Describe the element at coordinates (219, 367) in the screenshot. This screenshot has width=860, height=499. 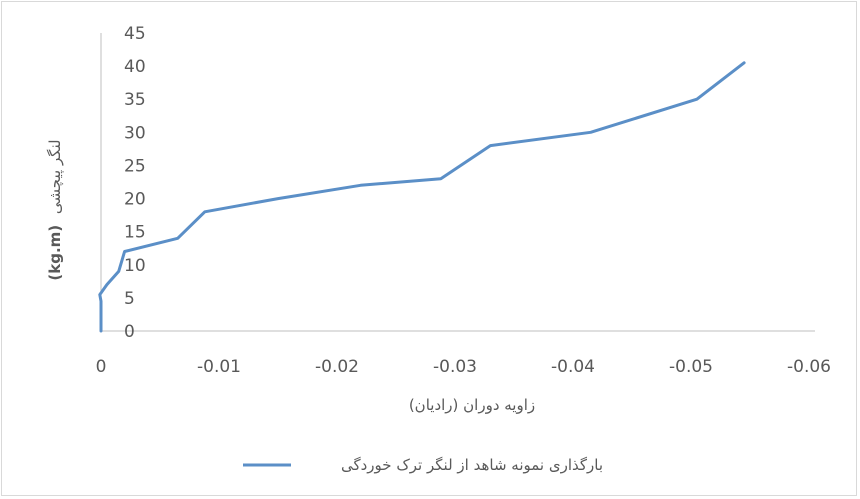
I see `x-tick-label: -0.01` at that location.